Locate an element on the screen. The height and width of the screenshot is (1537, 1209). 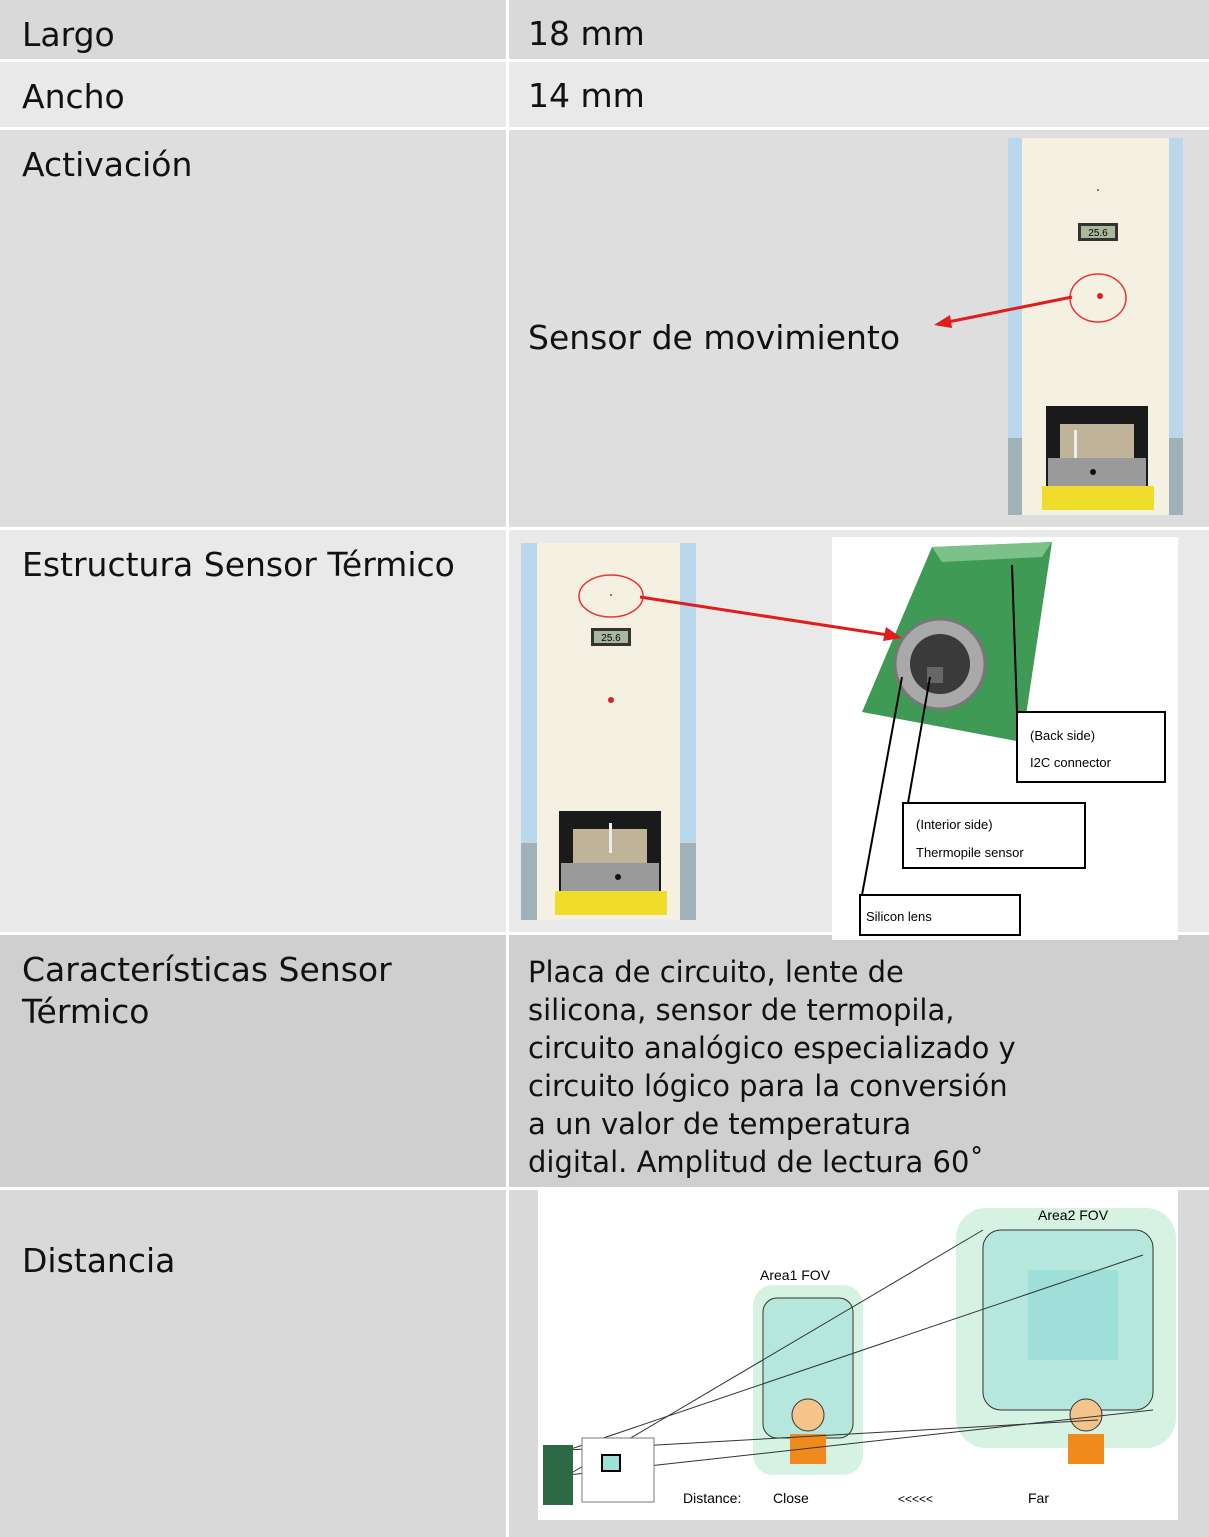
figure-label: (Back side) is located at coordinates (1062, 735).